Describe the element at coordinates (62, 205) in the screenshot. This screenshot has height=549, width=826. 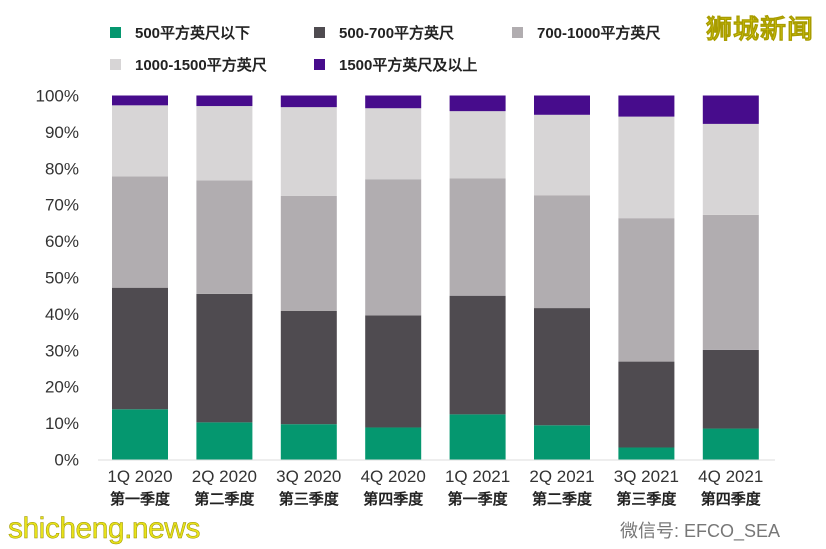
I see `y-tick-label: 70%` at that location.